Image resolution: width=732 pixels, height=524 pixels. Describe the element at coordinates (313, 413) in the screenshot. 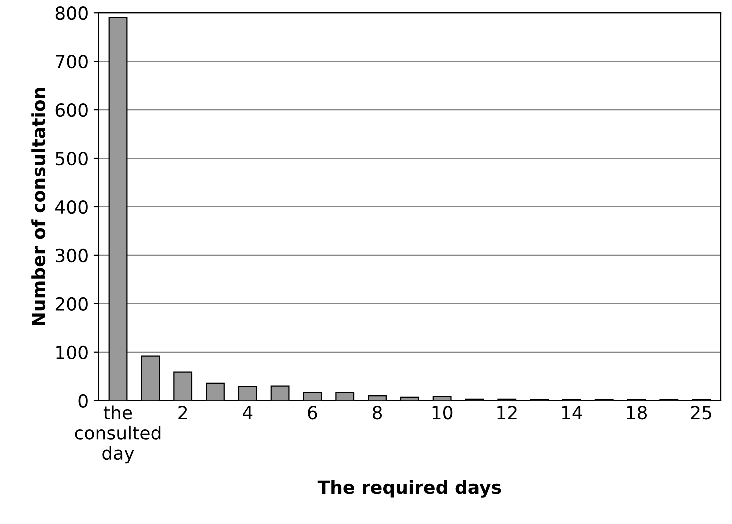

I see `x-tick-label: 6` at that location.